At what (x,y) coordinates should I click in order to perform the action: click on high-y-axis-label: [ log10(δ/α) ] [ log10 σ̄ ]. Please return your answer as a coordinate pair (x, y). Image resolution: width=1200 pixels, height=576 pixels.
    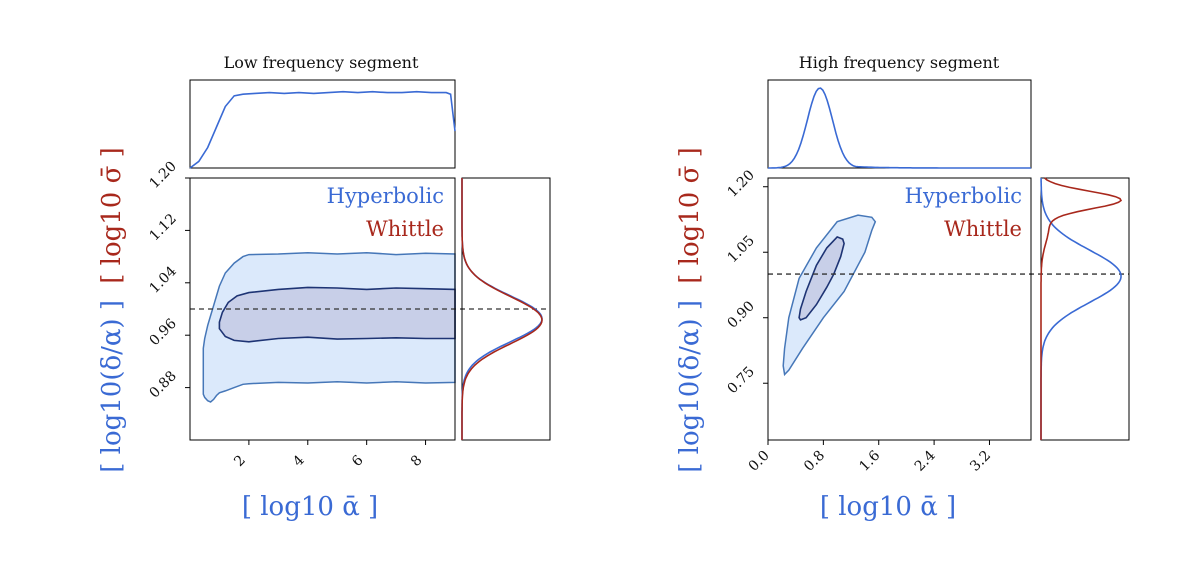
    Looking at the image, I should click on (690, 310).